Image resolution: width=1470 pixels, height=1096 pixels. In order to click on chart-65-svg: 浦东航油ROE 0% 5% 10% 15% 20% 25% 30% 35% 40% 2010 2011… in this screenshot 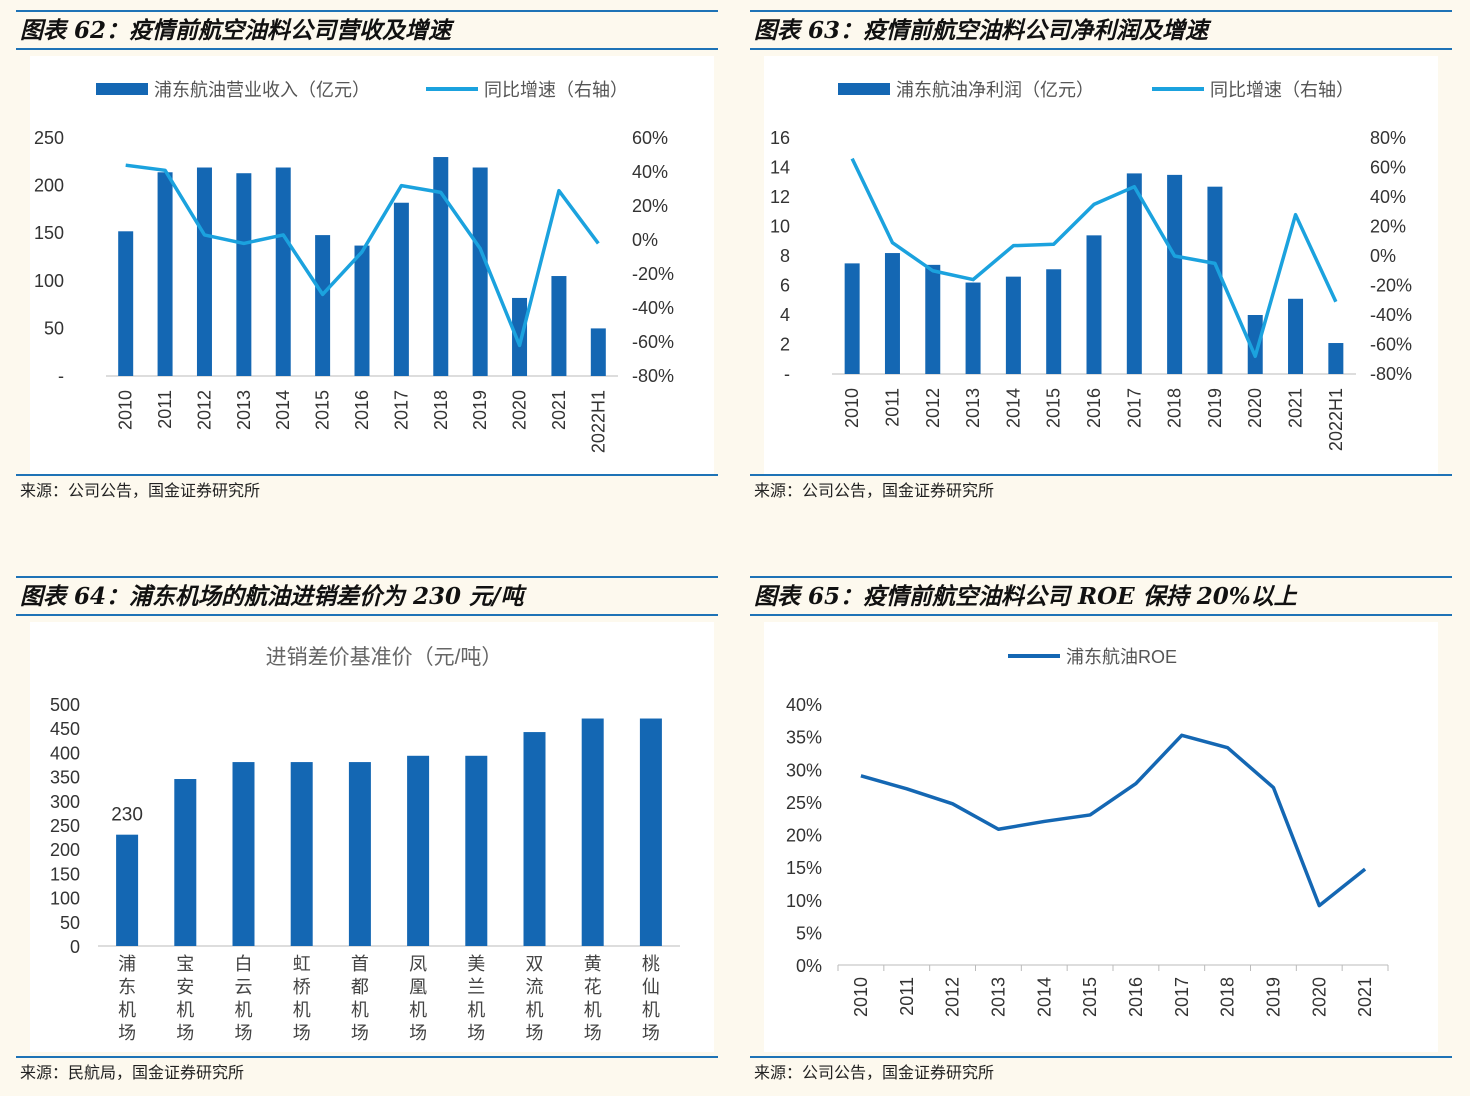, I will do `click(1087, 832)`.